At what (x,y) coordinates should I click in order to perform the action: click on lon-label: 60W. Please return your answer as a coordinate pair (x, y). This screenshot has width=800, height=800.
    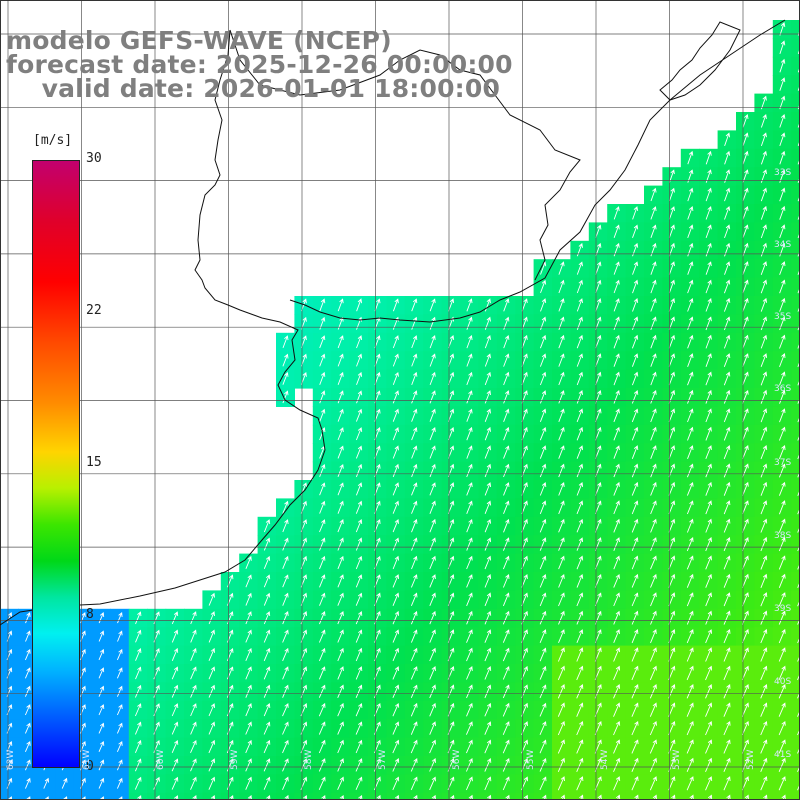
    Looking at the image, I should click on (161, 759).